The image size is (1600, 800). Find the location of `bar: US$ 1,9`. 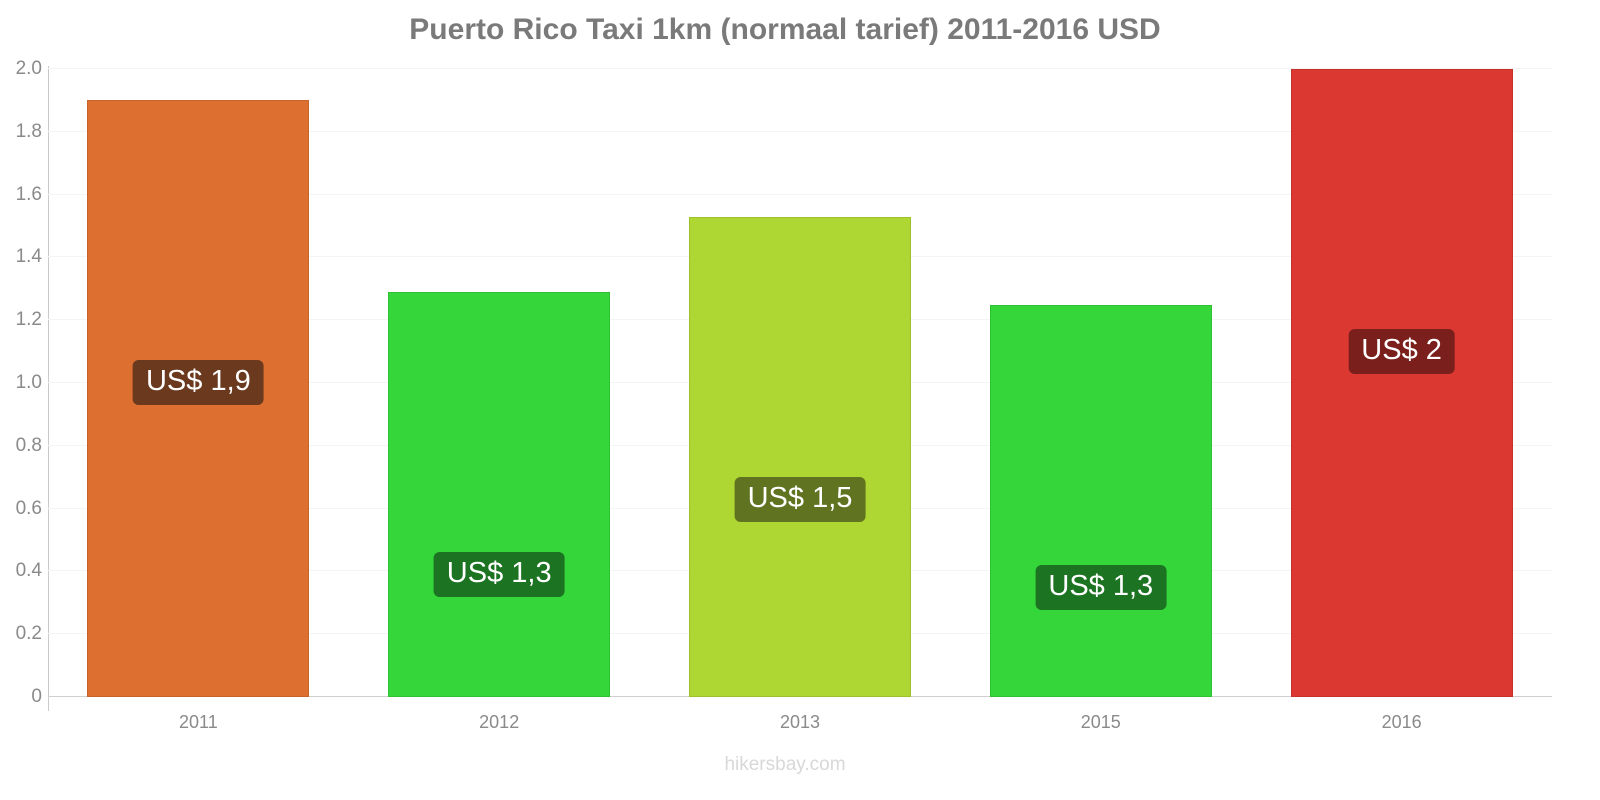

bar: US$ 1,9 is located at coordinates (198, 398).